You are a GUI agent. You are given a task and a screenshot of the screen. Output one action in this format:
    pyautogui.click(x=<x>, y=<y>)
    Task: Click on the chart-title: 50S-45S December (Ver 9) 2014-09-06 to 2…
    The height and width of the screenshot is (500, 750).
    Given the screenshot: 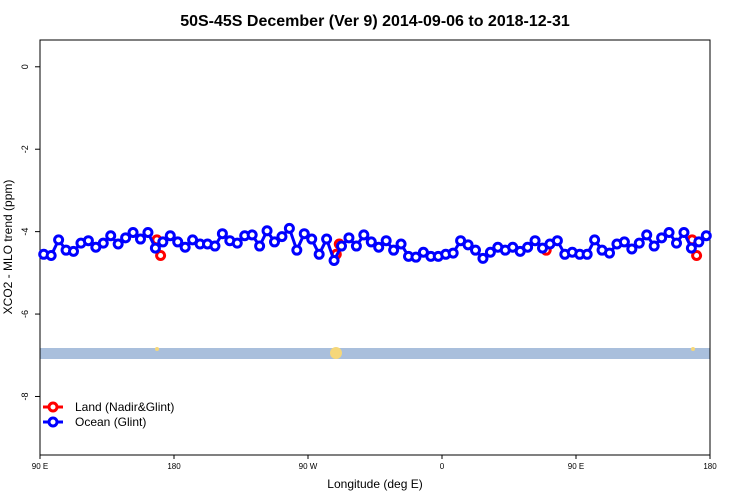 What is the action you would take?
    pyautogui.click(x=375, y=21)
    